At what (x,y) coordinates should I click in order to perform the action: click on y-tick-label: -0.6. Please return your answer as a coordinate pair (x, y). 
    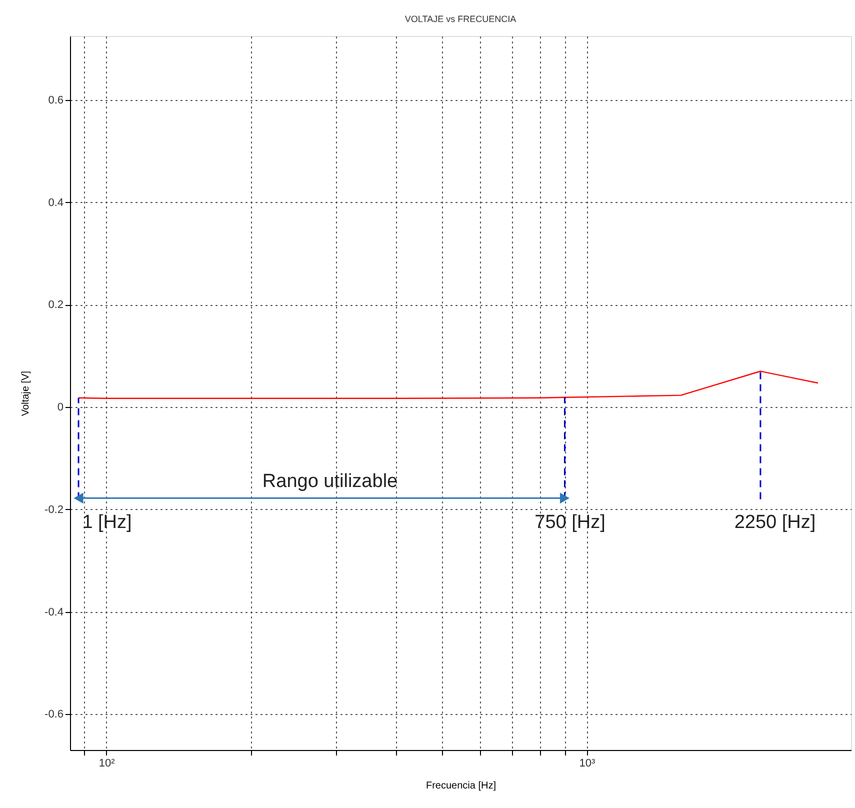
    Looking at the image, I should click on (54, 714).